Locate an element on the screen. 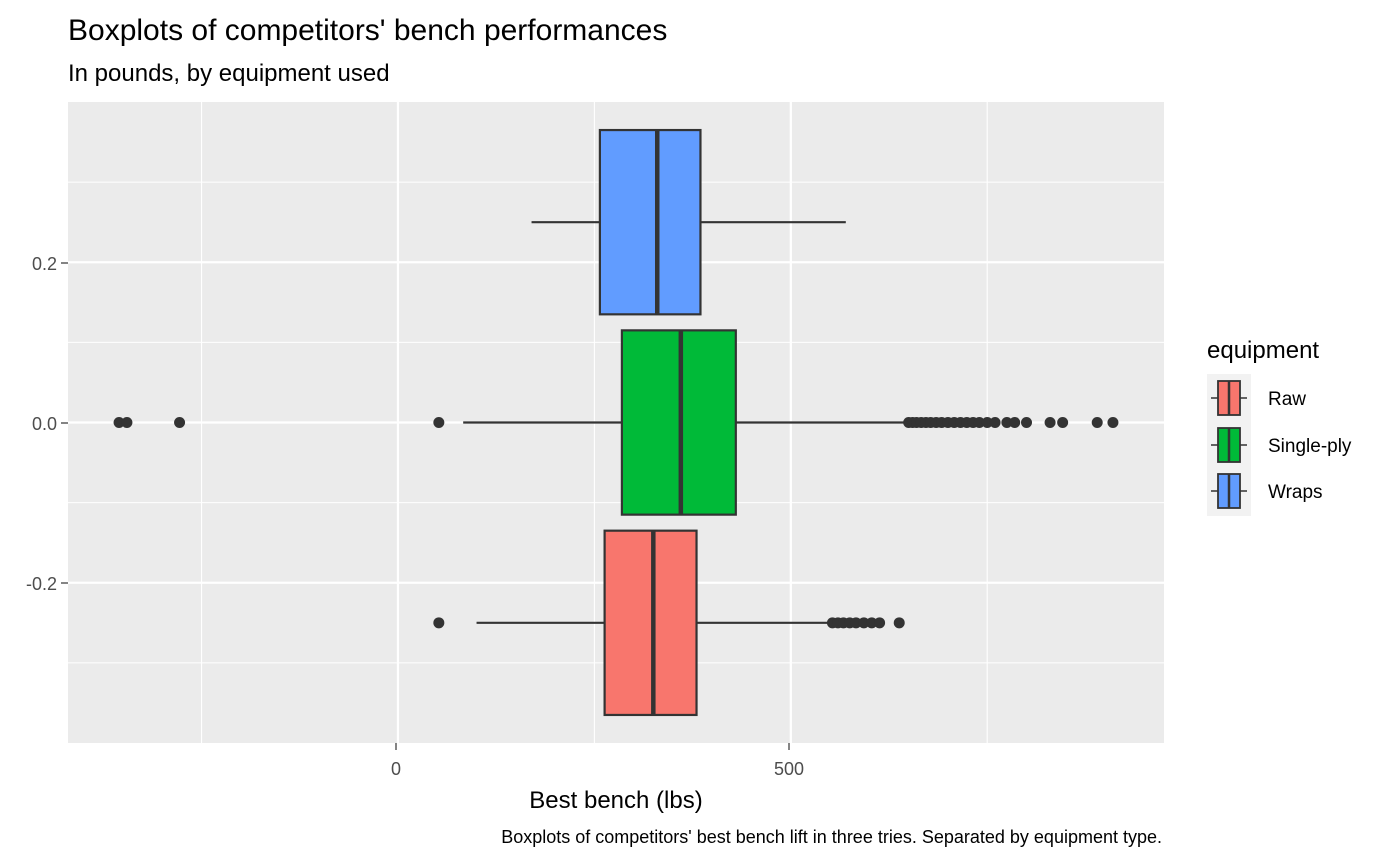  x-tick-label: 500 is located at coordinates (789, 769).